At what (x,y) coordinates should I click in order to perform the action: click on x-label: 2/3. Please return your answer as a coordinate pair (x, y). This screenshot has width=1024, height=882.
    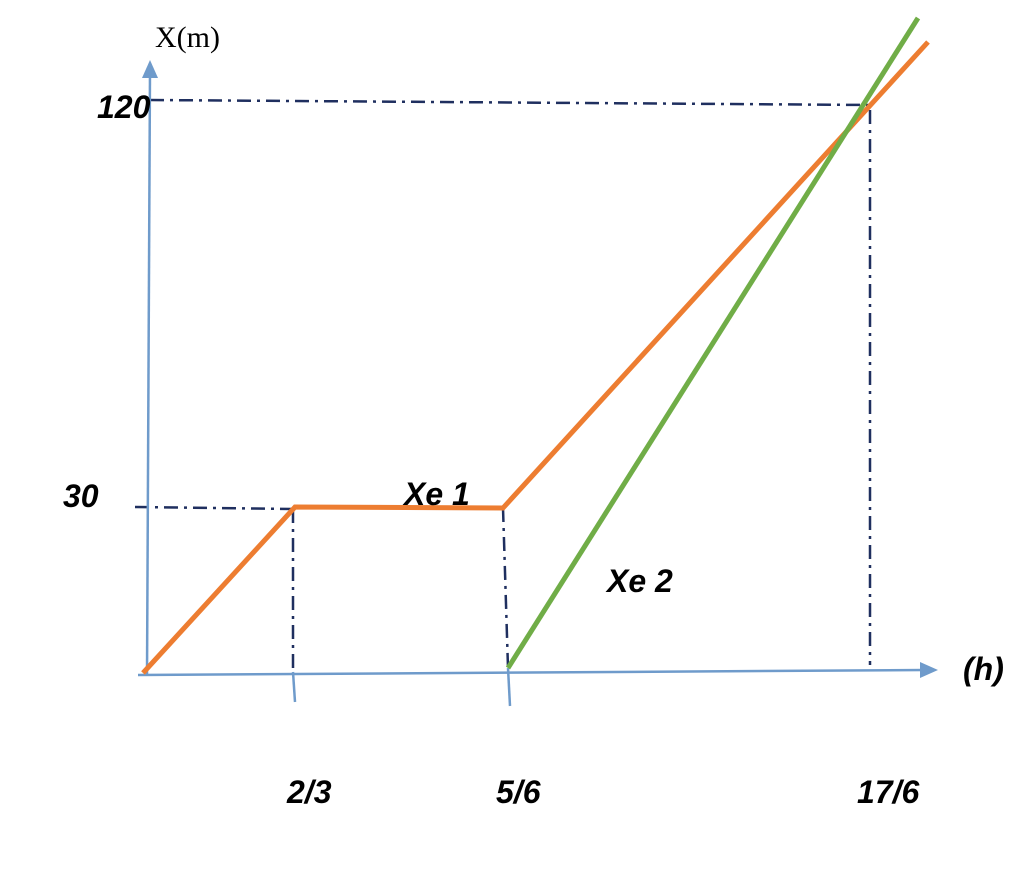
    Looking at the image, I should click on (309, 792).